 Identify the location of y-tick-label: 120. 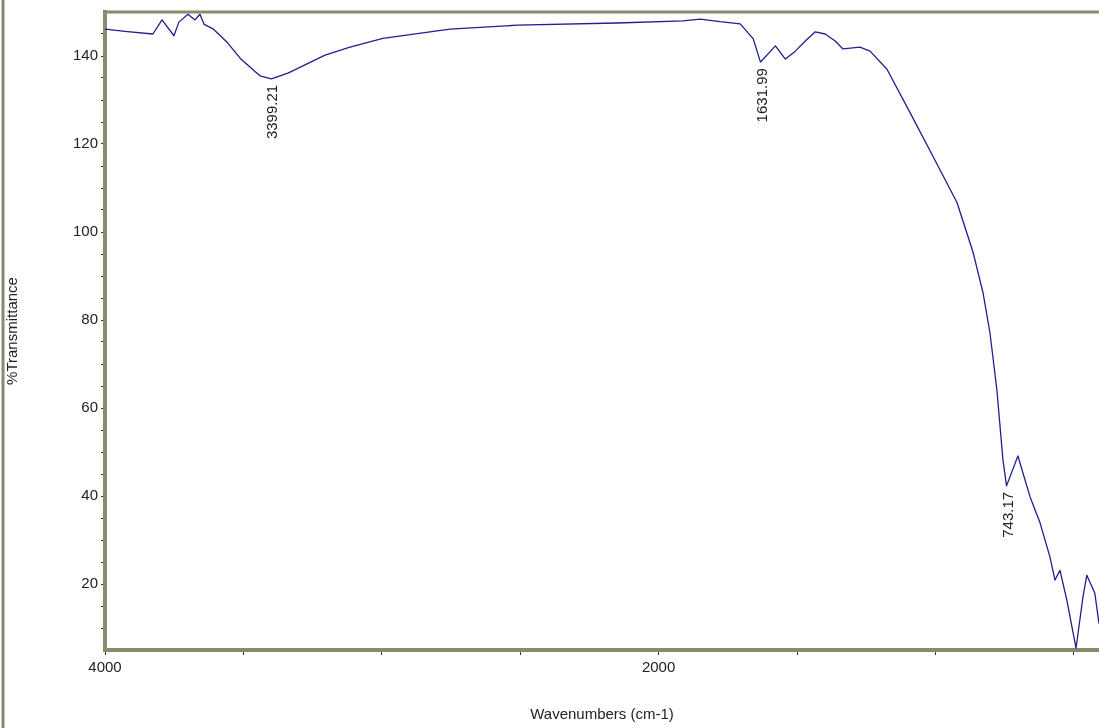
(85, 143).